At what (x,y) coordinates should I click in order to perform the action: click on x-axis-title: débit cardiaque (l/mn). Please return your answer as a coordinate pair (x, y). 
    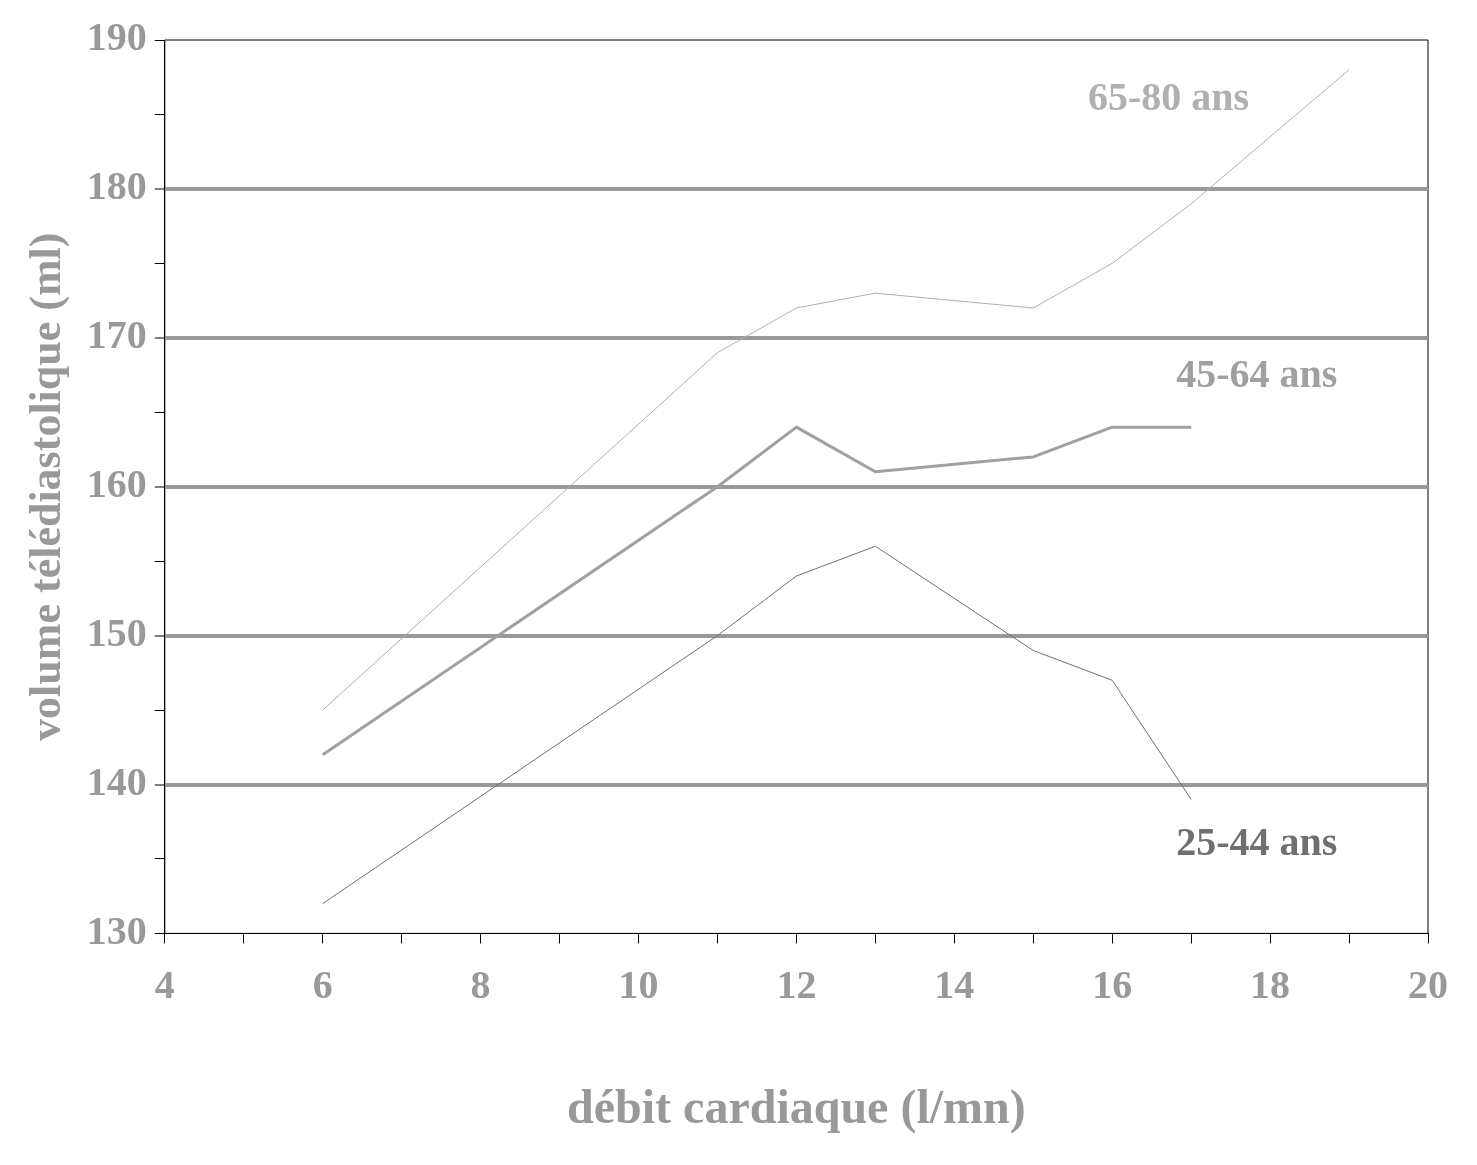
    Looking at the image, I should click on (796, 1106).